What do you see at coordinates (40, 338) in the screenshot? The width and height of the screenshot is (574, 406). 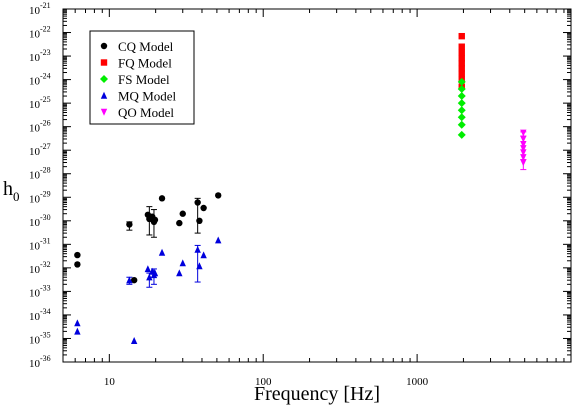 I see `y-tick-label: 10-35` at bounding box center [40, 338].